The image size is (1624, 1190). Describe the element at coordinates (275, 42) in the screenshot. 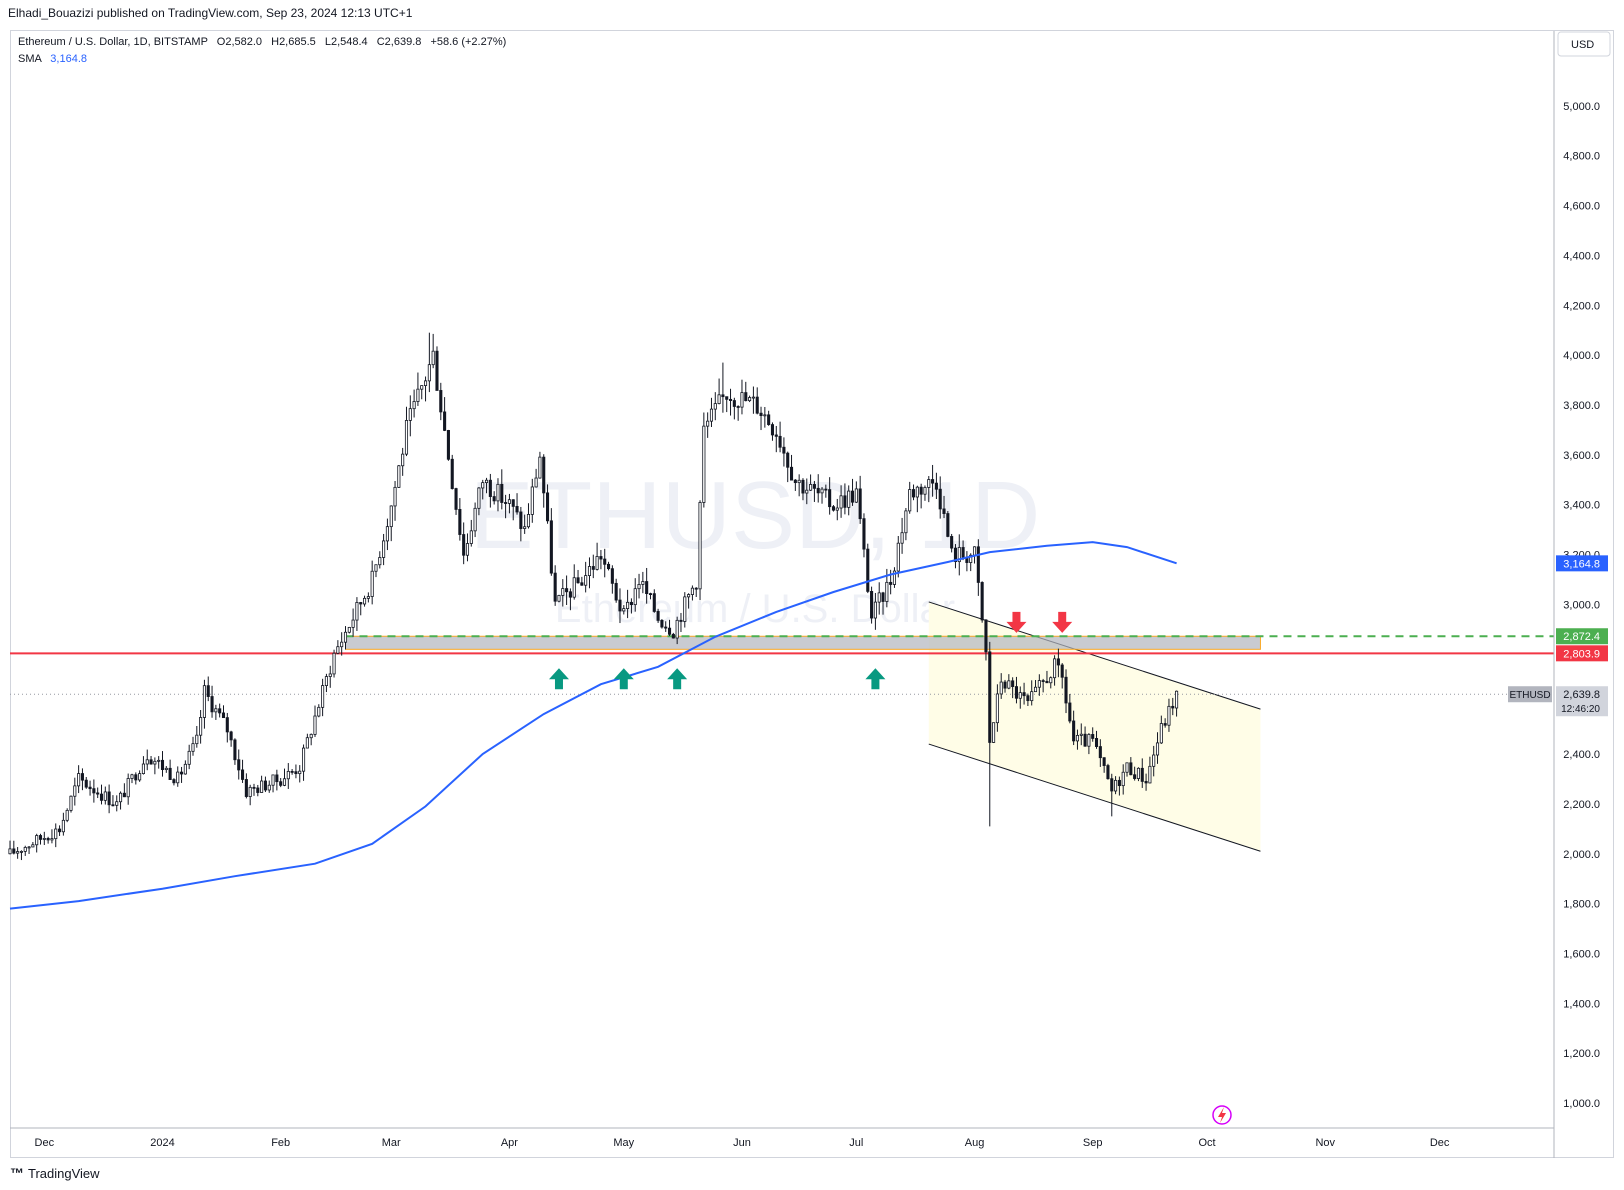

I see `legend-h-label: H` at that location.